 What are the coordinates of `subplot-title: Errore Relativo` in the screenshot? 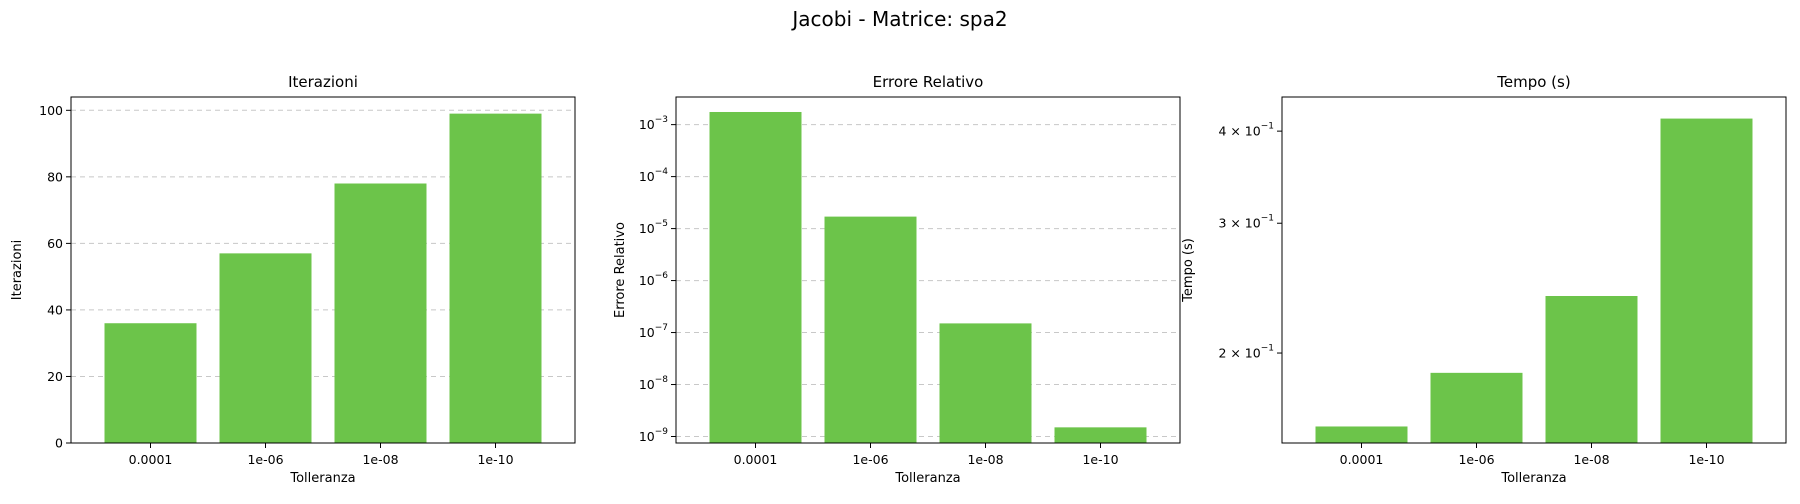 It's located at (928, 82).